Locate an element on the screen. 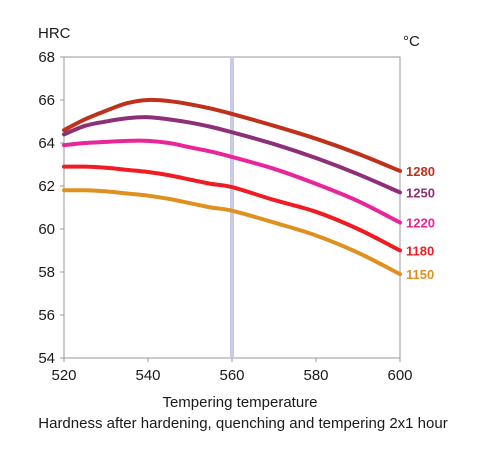 The height and width of the screenshot is (460, 486). series-label-1220: 1220 is located at coordinates (420, 223).